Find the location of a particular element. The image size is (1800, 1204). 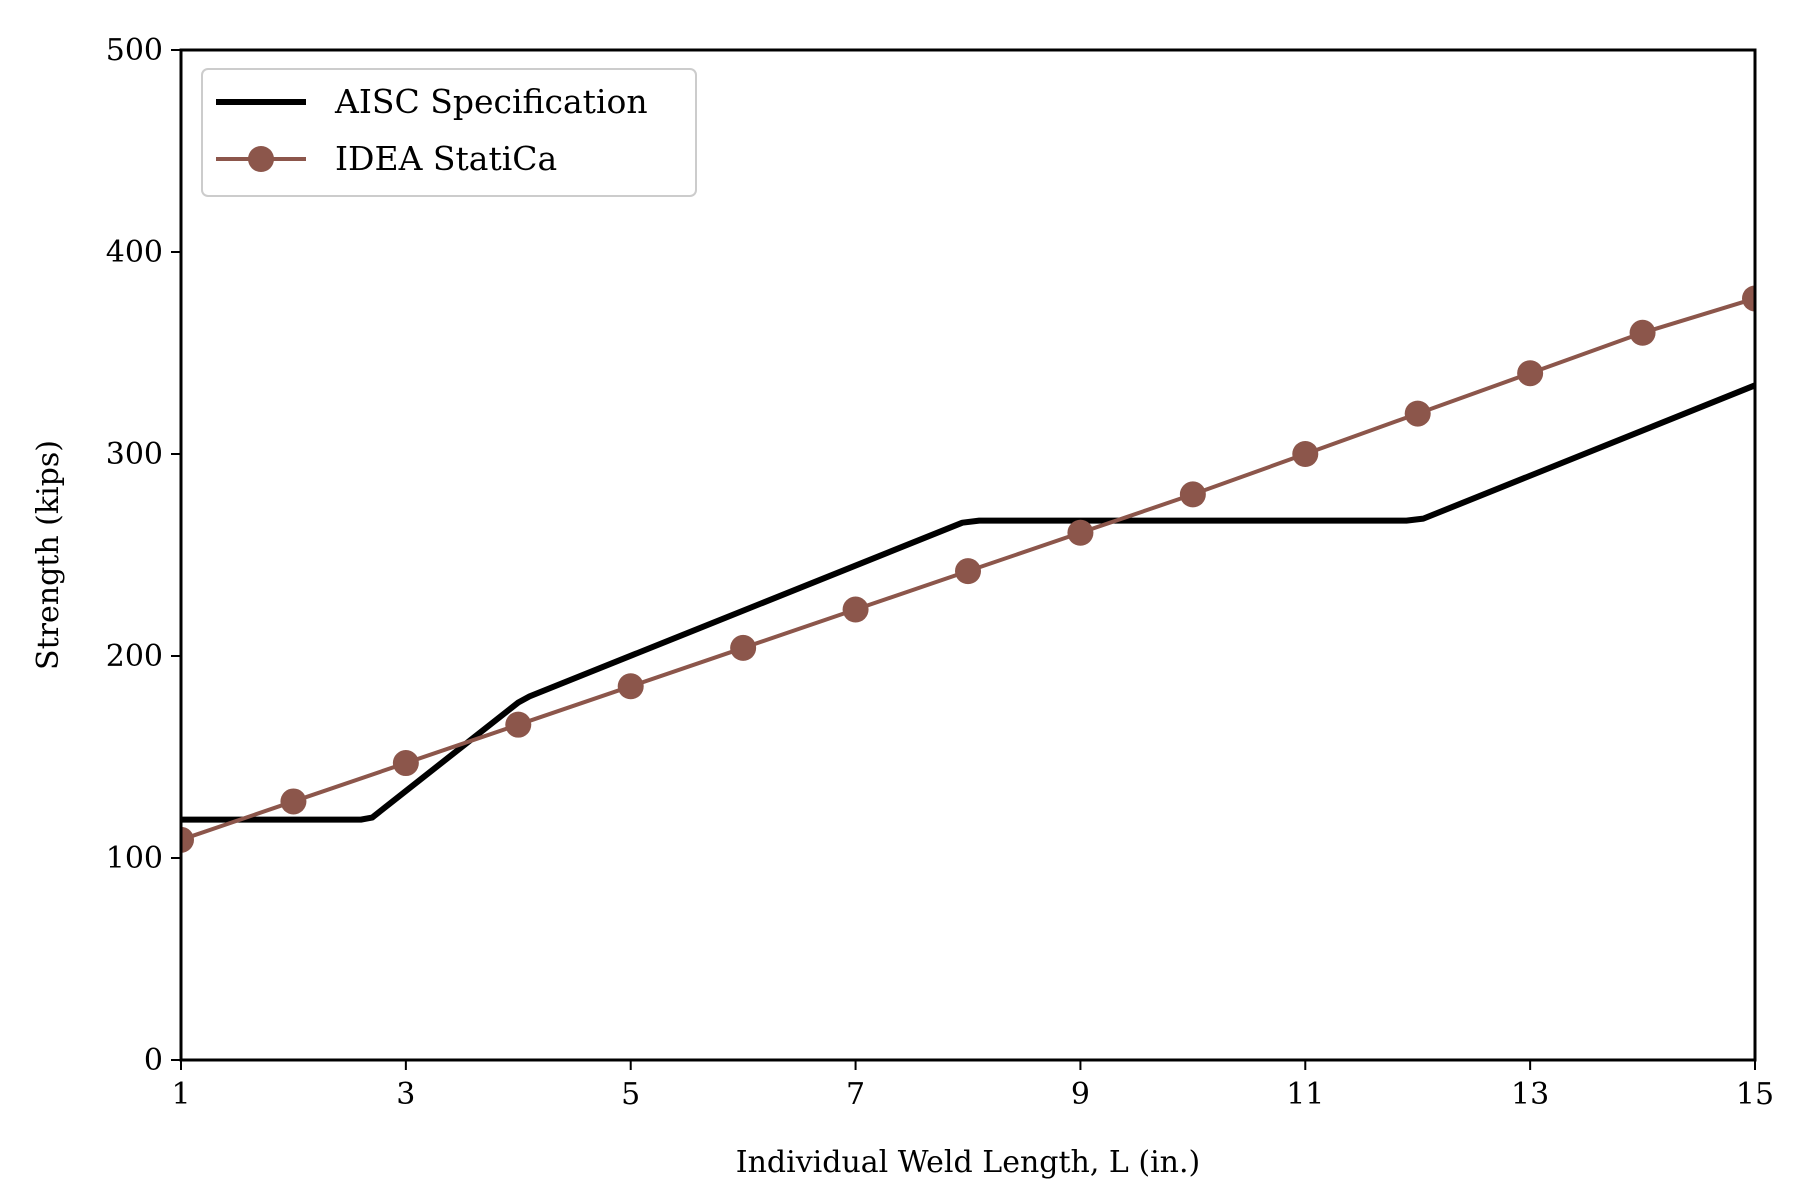

x-tick-label: 11 is located at coordinates (1305, 1094).